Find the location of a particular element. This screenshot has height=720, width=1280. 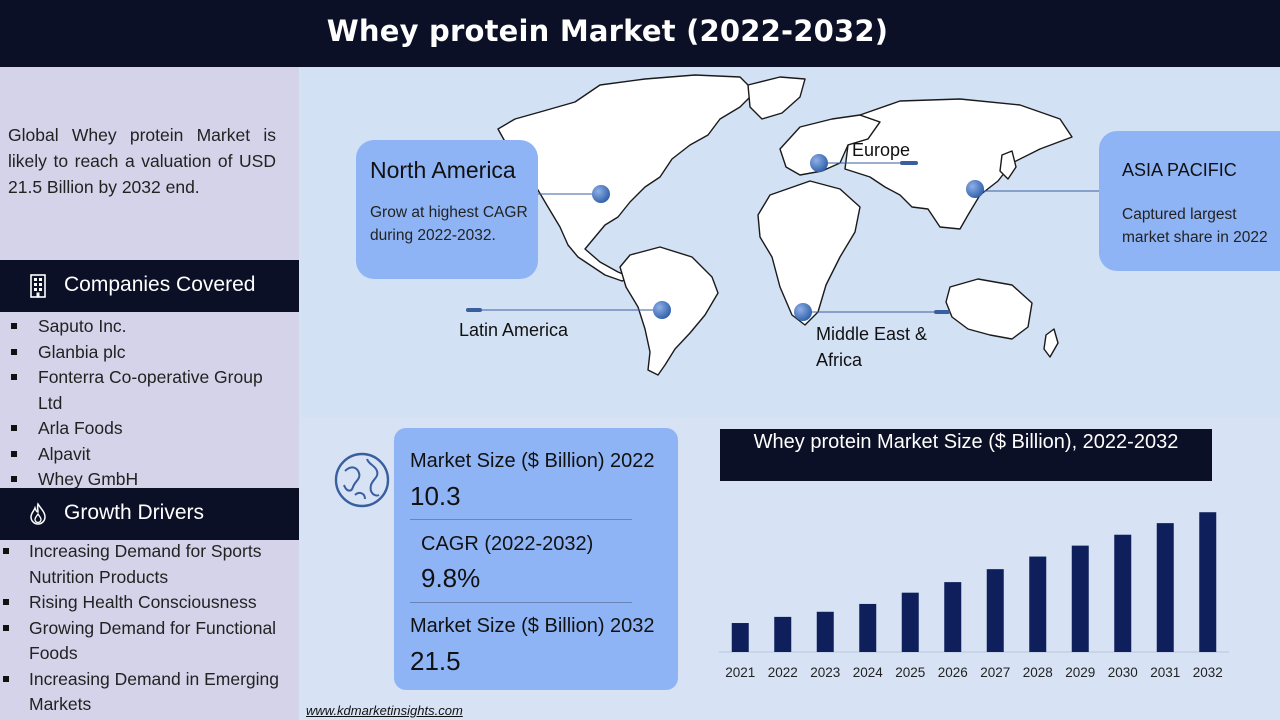

tick-label-2026: 2026 is located at coordinates (953, 672).